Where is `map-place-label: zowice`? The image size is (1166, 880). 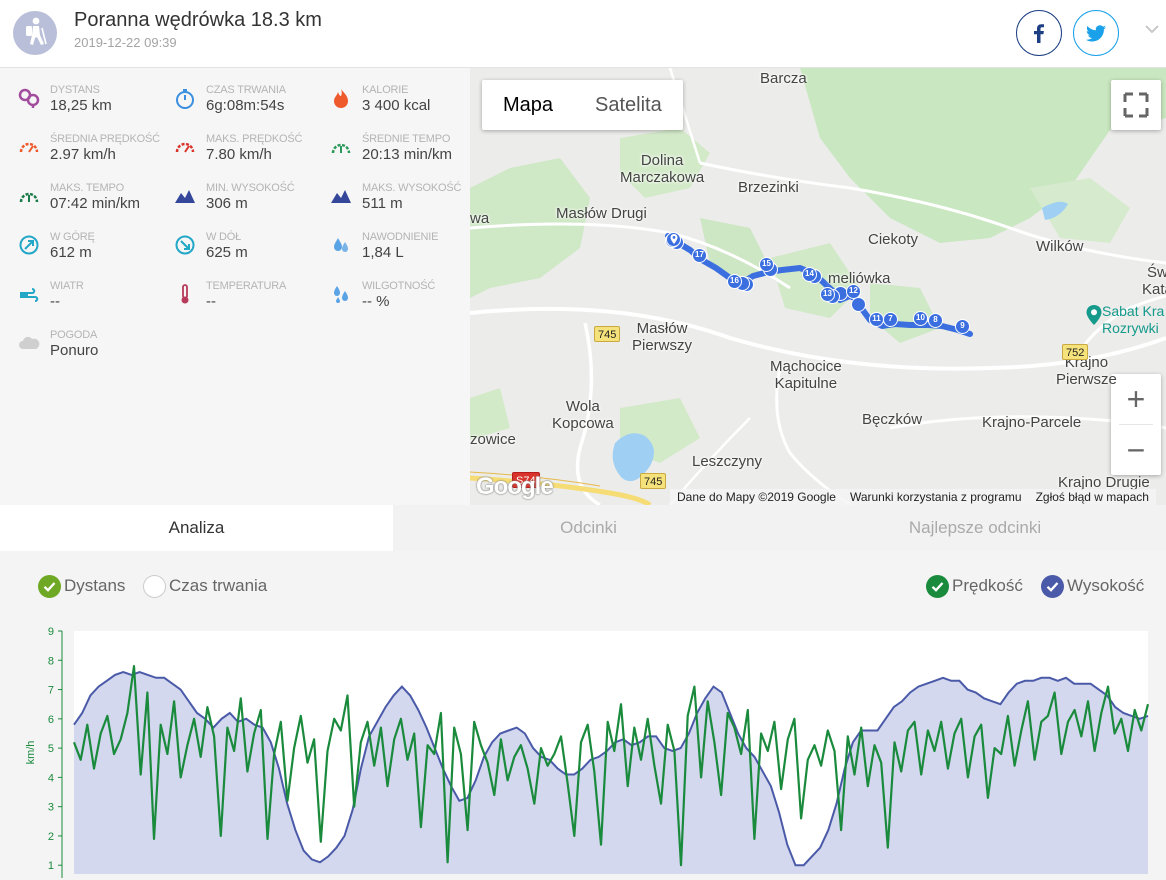 map-place-label: zowice is located at coordinates (493, 439).